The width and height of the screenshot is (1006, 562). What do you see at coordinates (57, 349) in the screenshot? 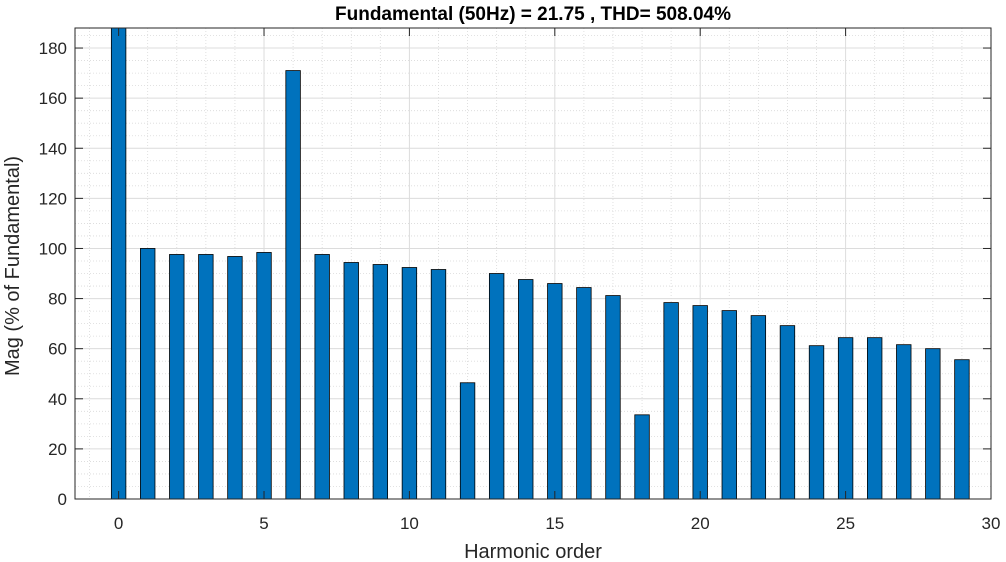
I see `y-tick-label: 60` at bounding box center [57, 349].